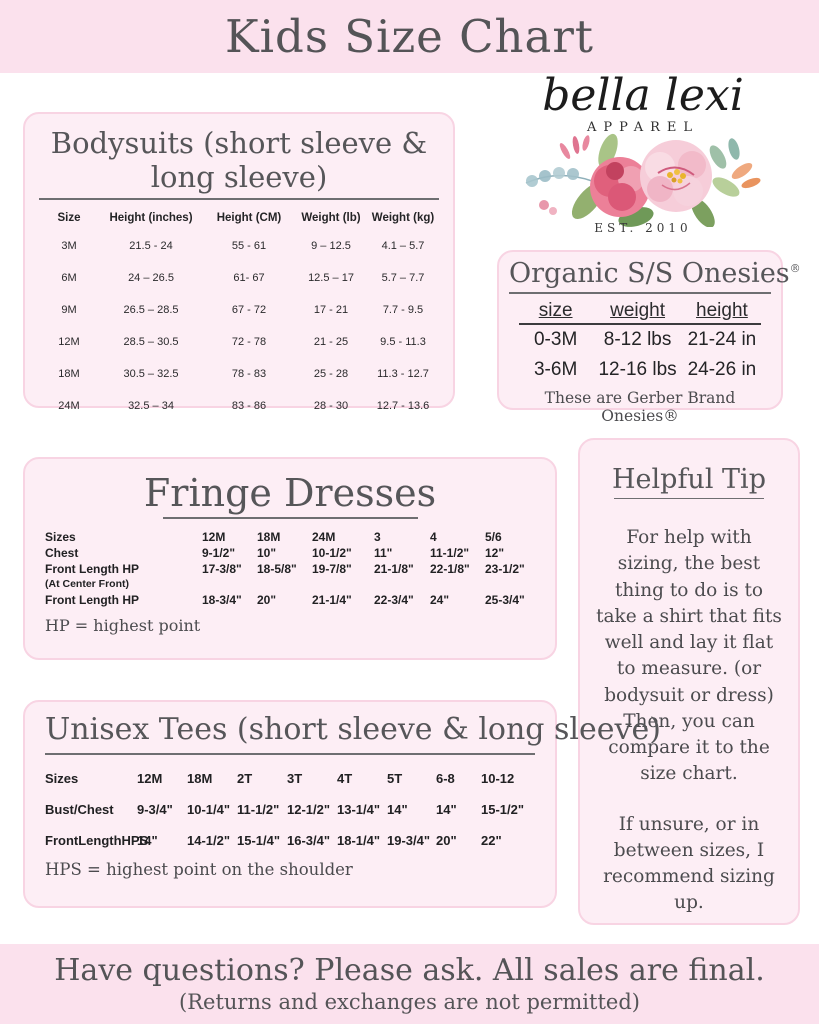  I want to click on table-row: (At Center Front), so click(290, 584).